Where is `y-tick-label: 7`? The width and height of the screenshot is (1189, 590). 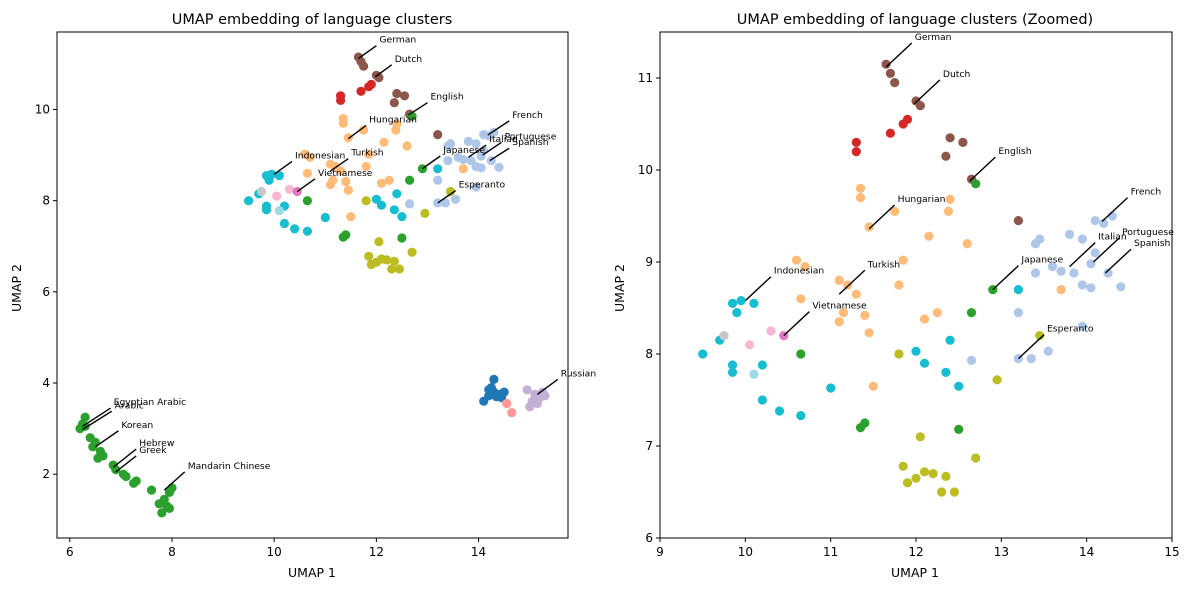 y-tick-label: 7 is located at coordinates (649, 446).